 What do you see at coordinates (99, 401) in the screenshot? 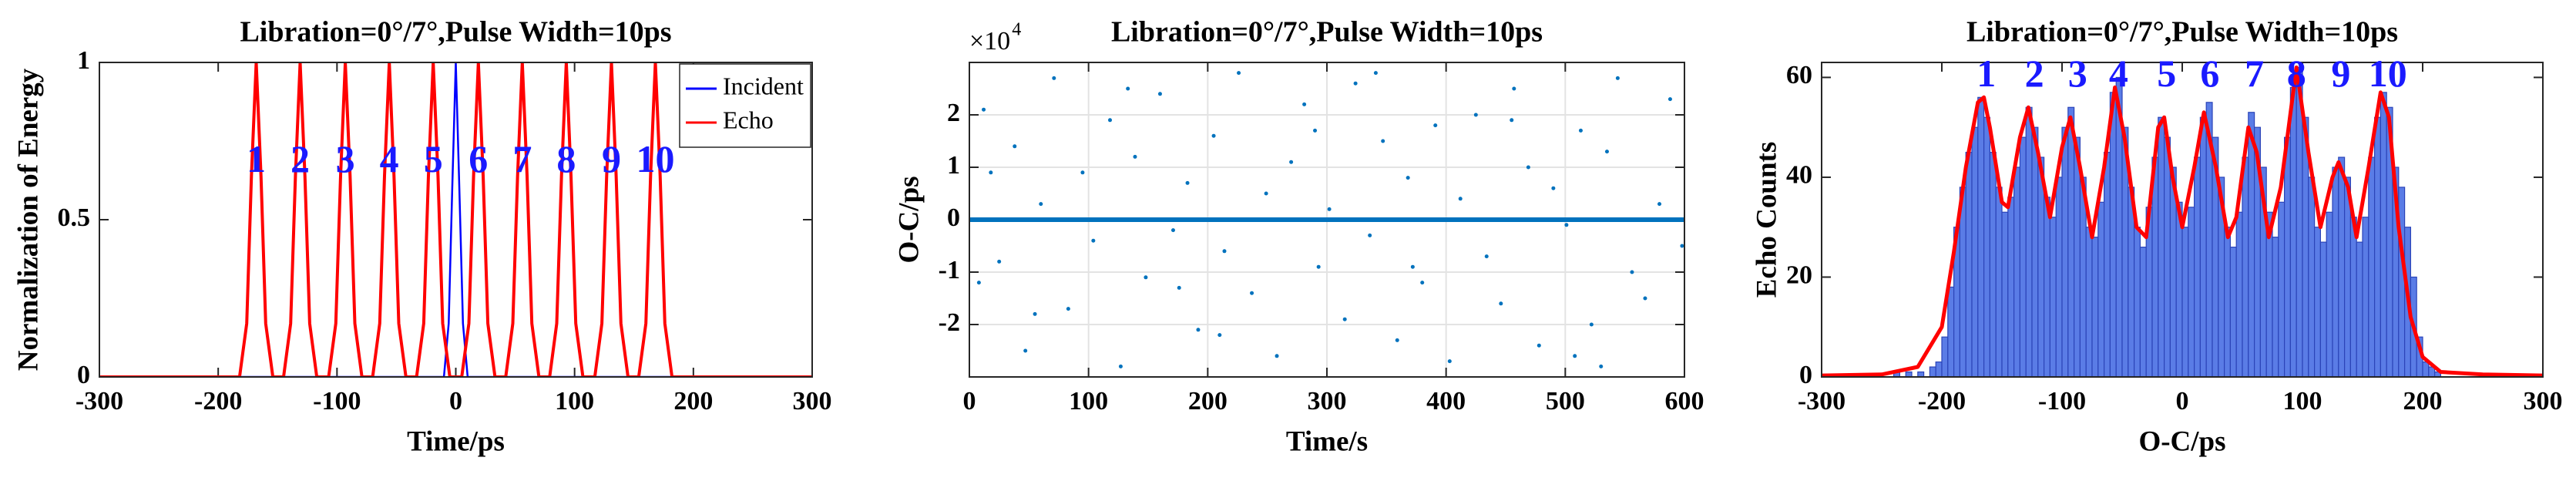
I see `x-tick-label: -300` at bounding box center [99, 401].